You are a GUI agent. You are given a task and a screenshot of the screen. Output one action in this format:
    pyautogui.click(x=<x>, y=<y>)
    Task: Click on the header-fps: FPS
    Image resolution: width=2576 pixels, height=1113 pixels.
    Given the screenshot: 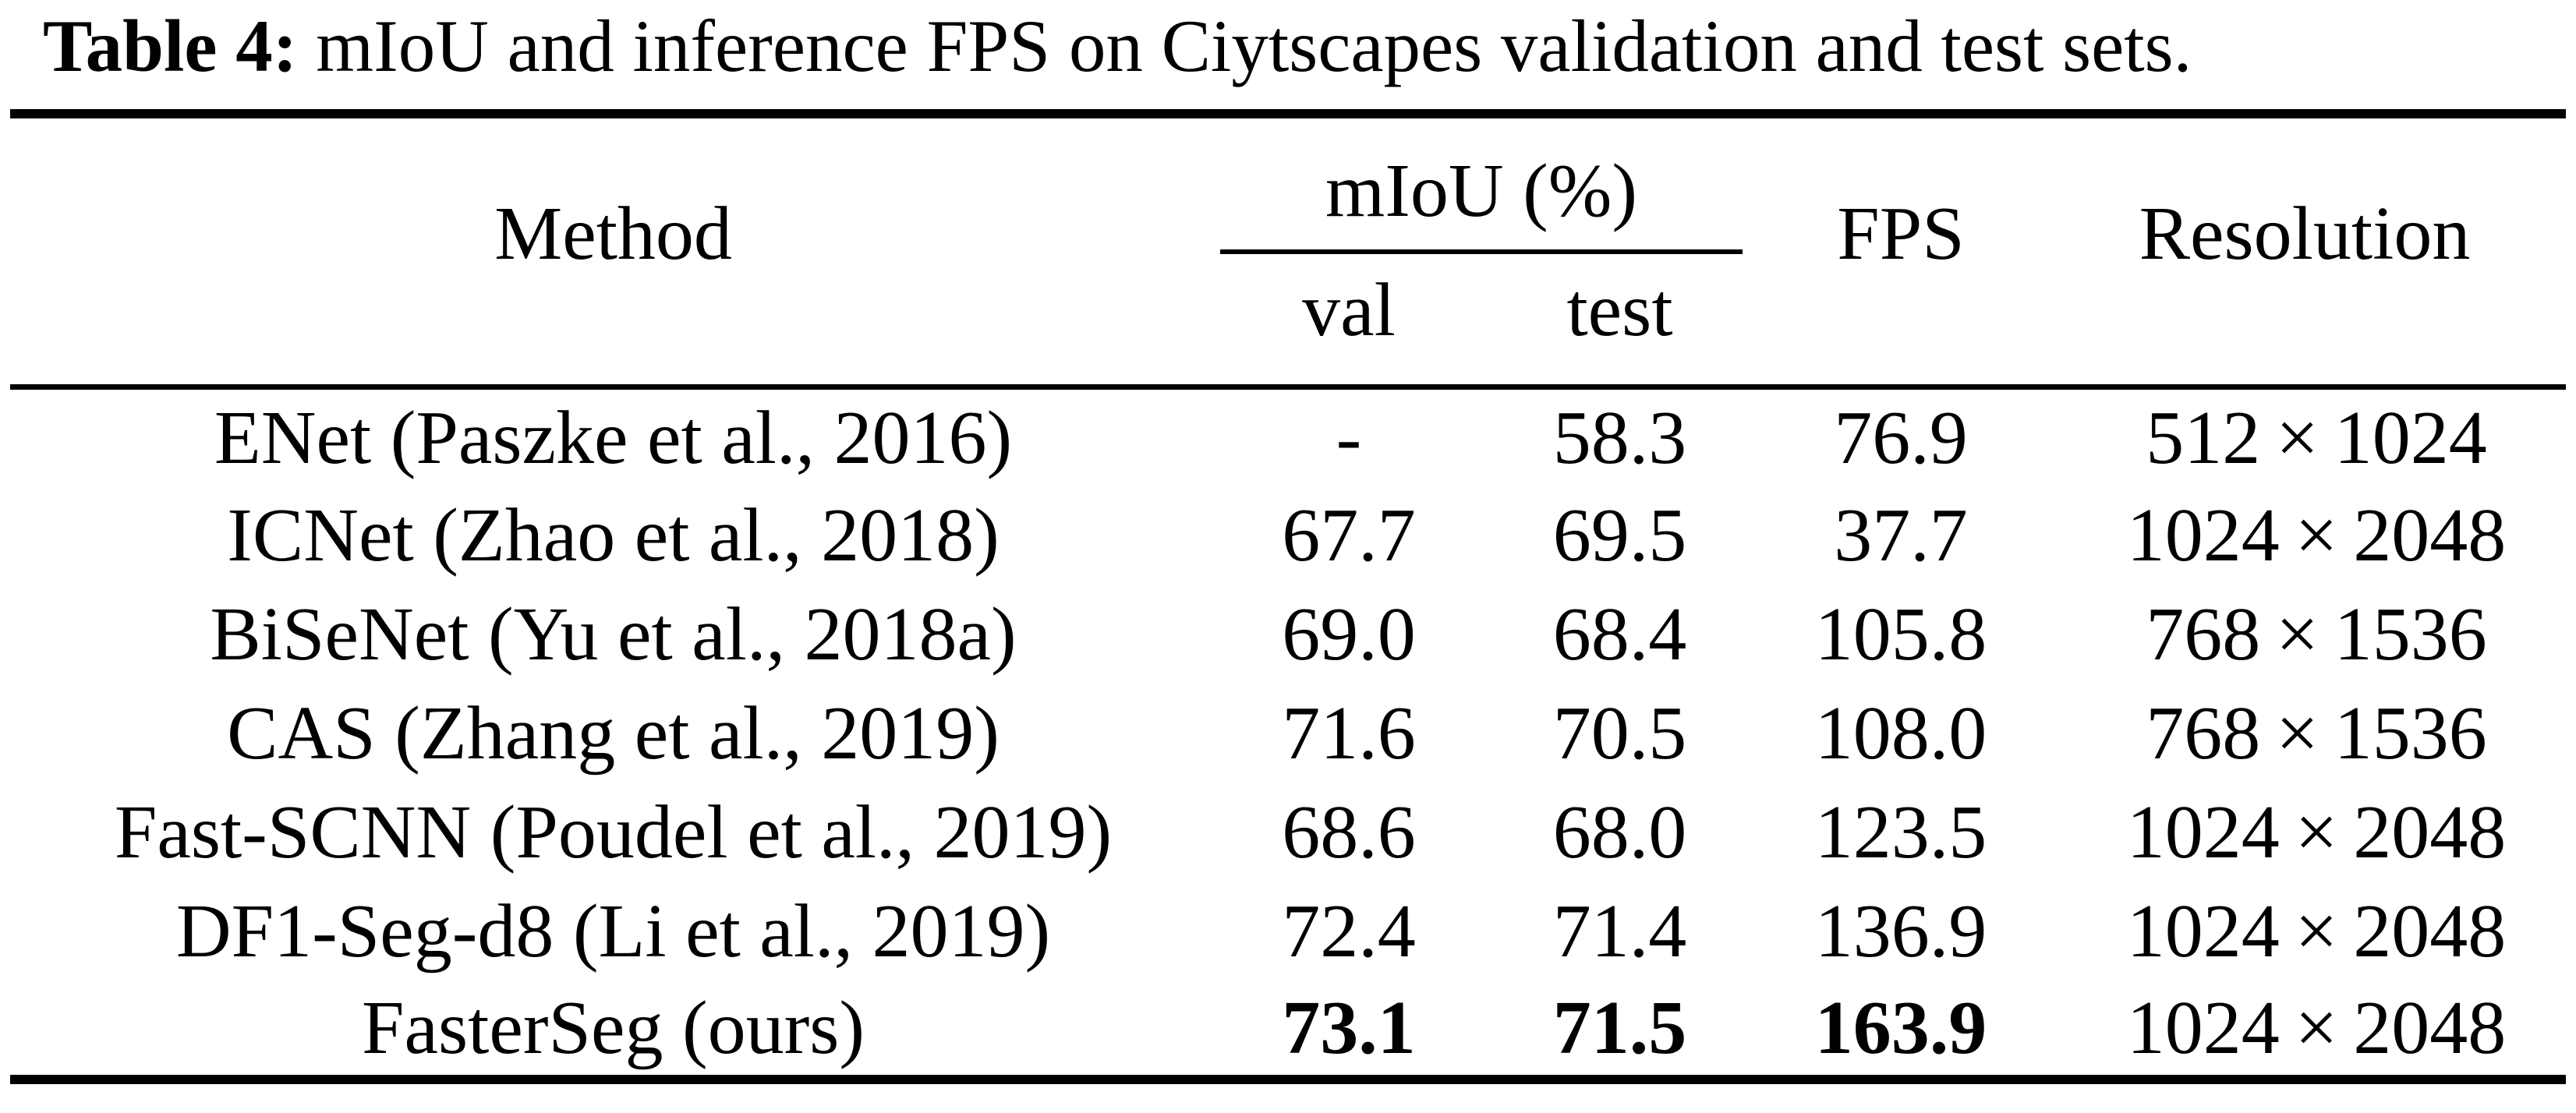 What is the action you would take?
    pyautogui.click(x=1901, y=234)
    